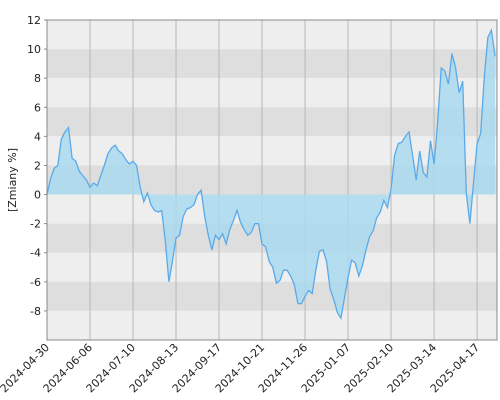 Image resolution: width=500 pixels, height=400 pixels. What do you see at coordinates (37, 136) in the screenshot?
I see `y-tick-label: 4` at bounding box center [37, 136].